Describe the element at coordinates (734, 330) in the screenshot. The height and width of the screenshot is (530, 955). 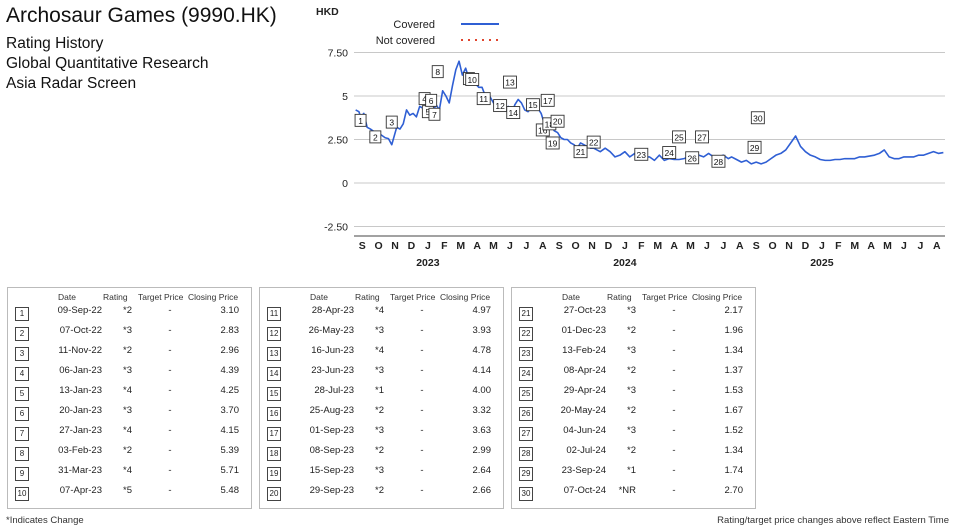
I see `row-closing-price: 1.96` at that location.